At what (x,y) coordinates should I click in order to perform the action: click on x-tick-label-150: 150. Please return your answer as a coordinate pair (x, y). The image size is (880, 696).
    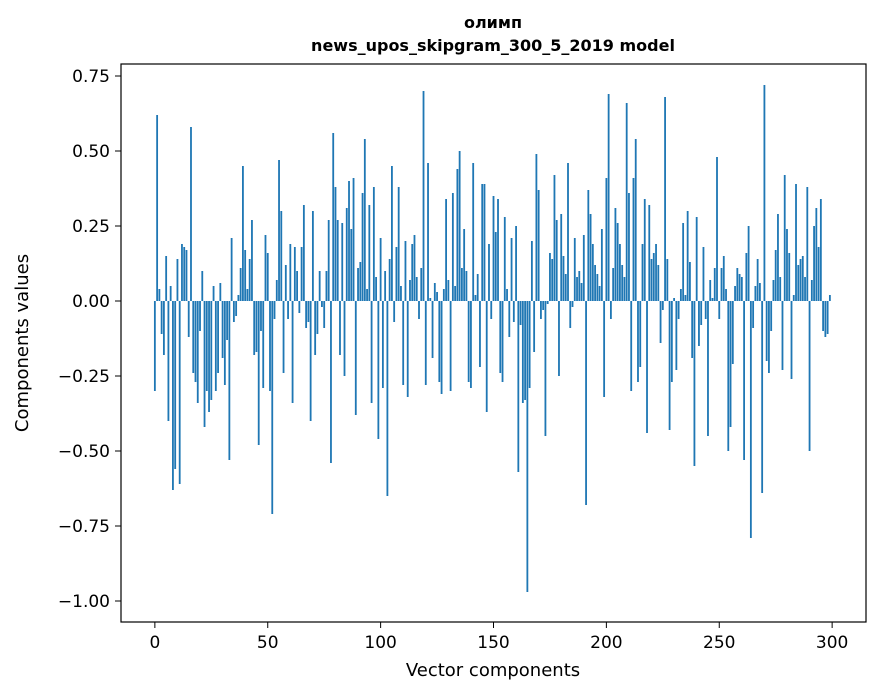
    Looking at the image, I should click on (493, 643).